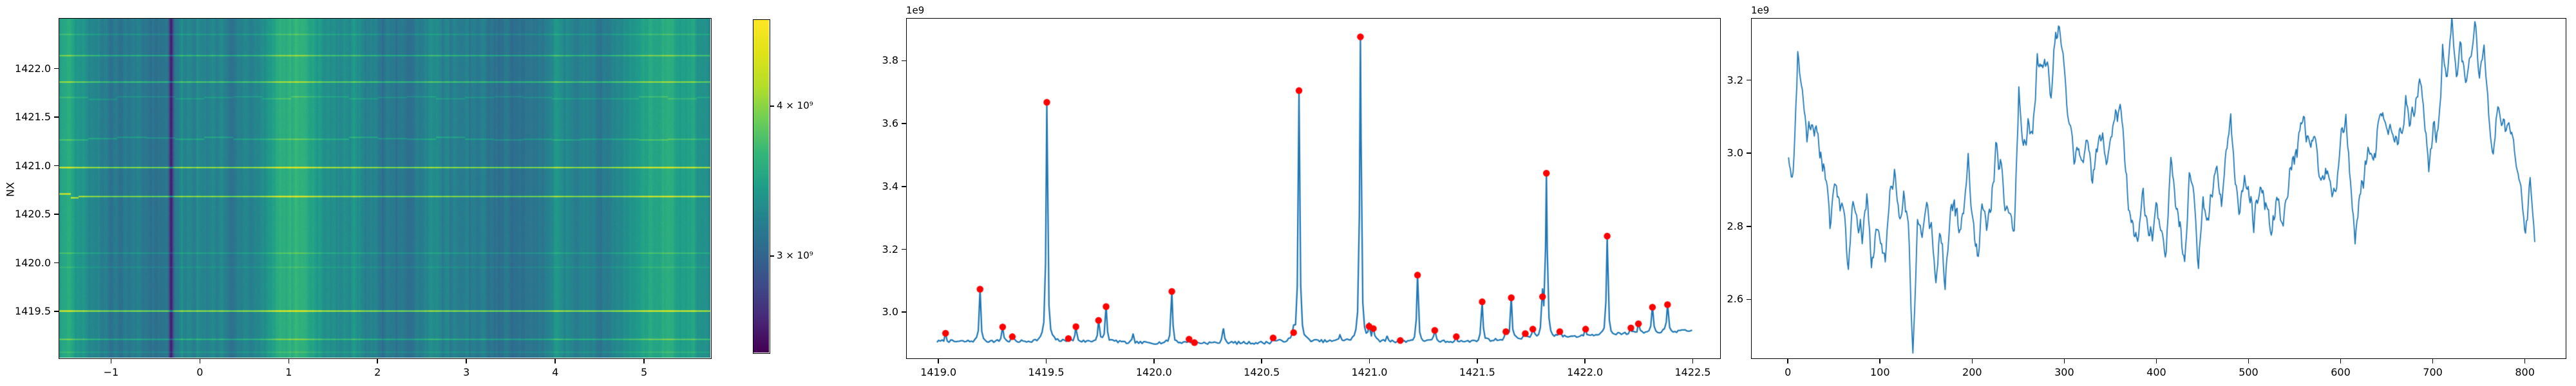 This screenshot has height=386, width=2576. What do you see at coordinates (1692, 372) in the screenshot?
I see `x-tick-label: 1422.5` at bounding box center [1692, 372].